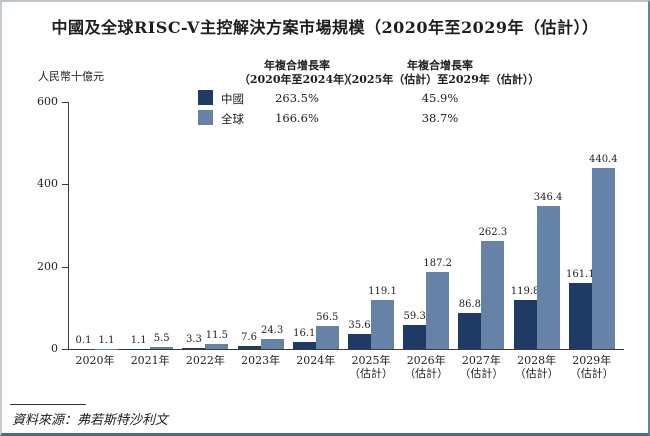 Image resolution: width=650 pixels, height=436 pixels. Describe the element at coordinates (440, 118) in the screenshot. I see `cagr-global-2025-2029: 38.7%` at that location.